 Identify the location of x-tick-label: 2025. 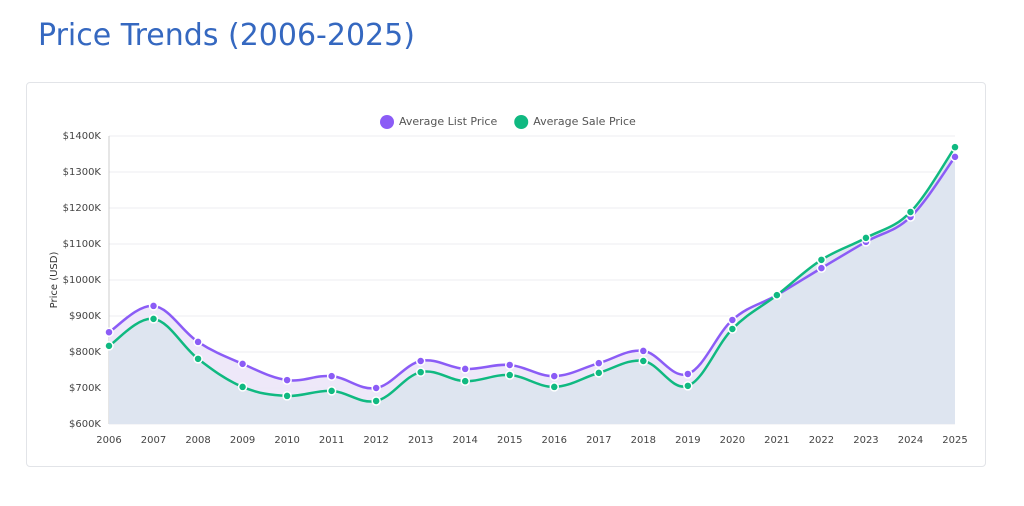
(954, 440).